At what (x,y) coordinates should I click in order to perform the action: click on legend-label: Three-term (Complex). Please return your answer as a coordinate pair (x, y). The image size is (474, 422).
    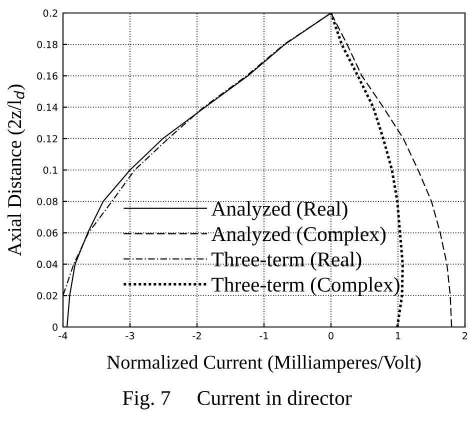
    Looking at the image, I should click on (306, 286).